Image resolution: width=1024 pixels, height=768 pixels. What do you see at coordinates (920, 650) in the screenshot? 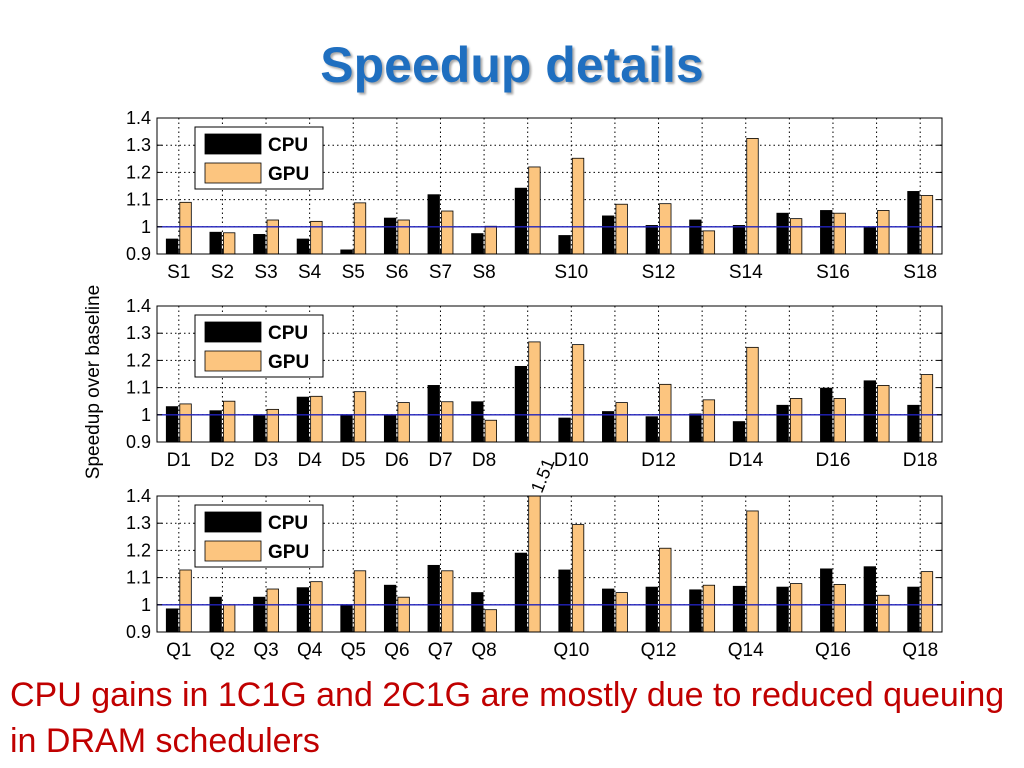
I see `x-tick-label: Q18` at bounding box center [920, 650].